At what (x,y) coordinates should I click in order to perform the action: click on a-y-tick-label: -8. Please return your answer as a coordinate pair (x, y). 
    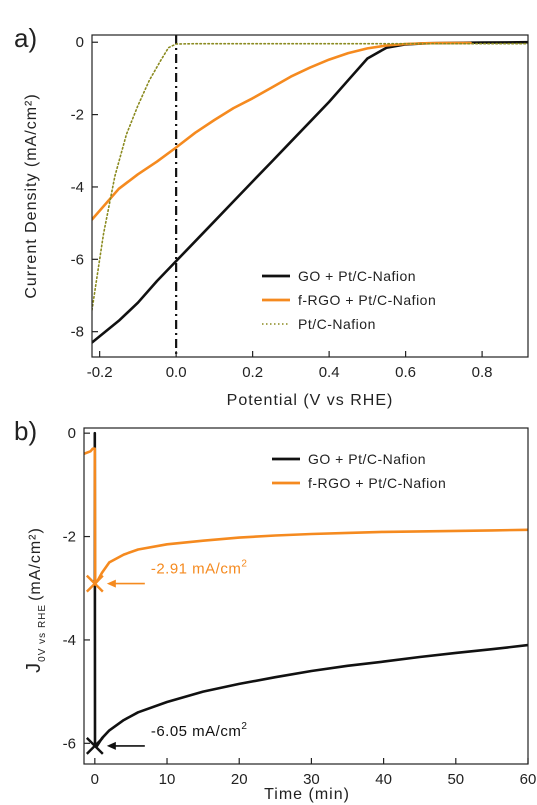
    Looking at the image, I should click on (77, 332).